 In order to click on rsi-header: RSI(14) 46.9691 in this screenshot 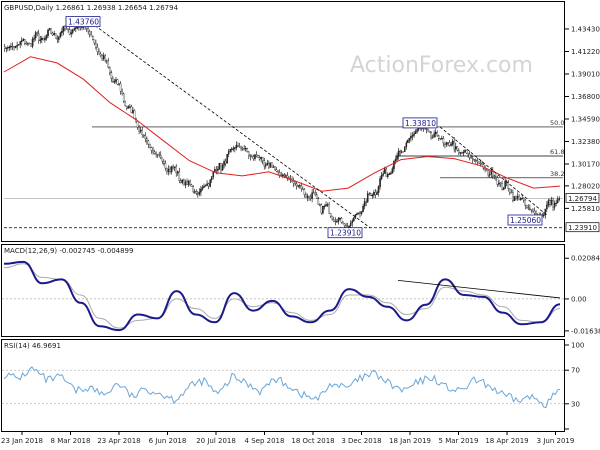, I will do `click(32, 346)`.